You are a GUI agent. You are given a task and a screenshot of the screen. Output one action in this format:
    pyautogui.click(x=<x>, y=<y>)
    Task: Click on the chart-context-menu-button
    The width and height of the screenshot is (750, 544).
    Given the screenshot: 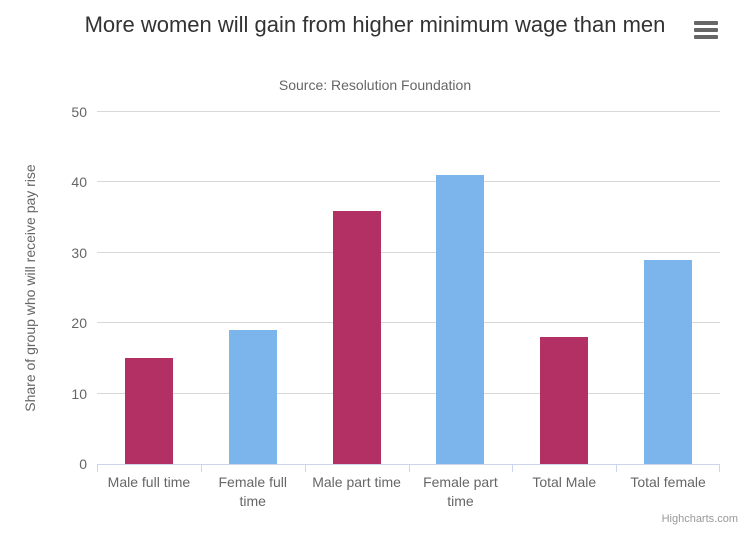 What is the action you would take?
    pyautogui.click(x=706, y=31)
    